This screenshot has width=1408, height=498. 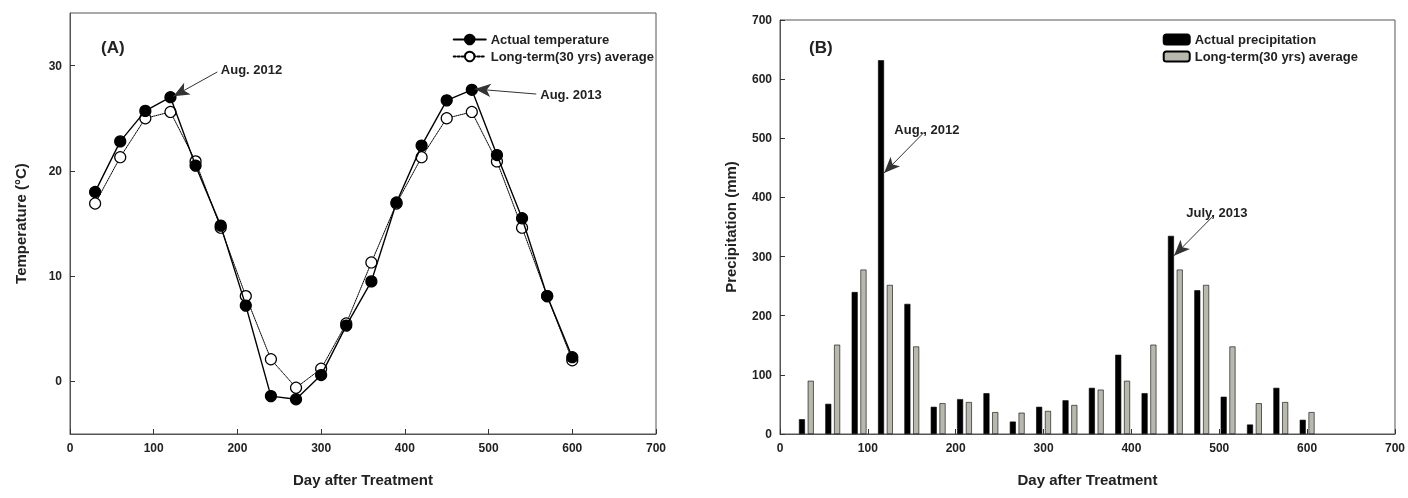 What do you see at coordinates (20, 223) in the screenshot?
I see `y-axis-title: Temperature (°C)` at bounding box center [20, 223].